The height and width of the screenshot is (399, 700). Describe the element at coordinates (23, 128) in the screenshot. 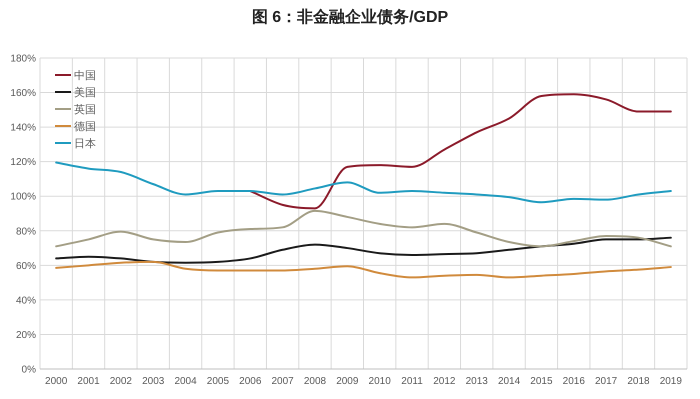

I see `y-tick-label: 140%` at that location.